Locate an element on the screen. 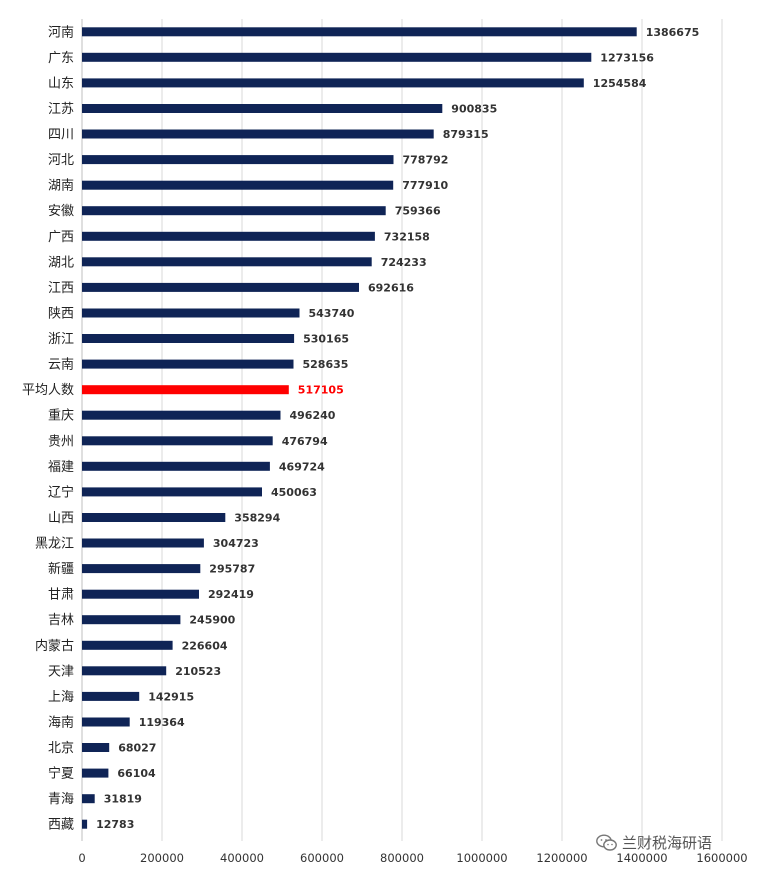 Image resolution: width=758 pixels, height=878 pixels. x-tick-label: 400000 is located at coordinates (242, 858).